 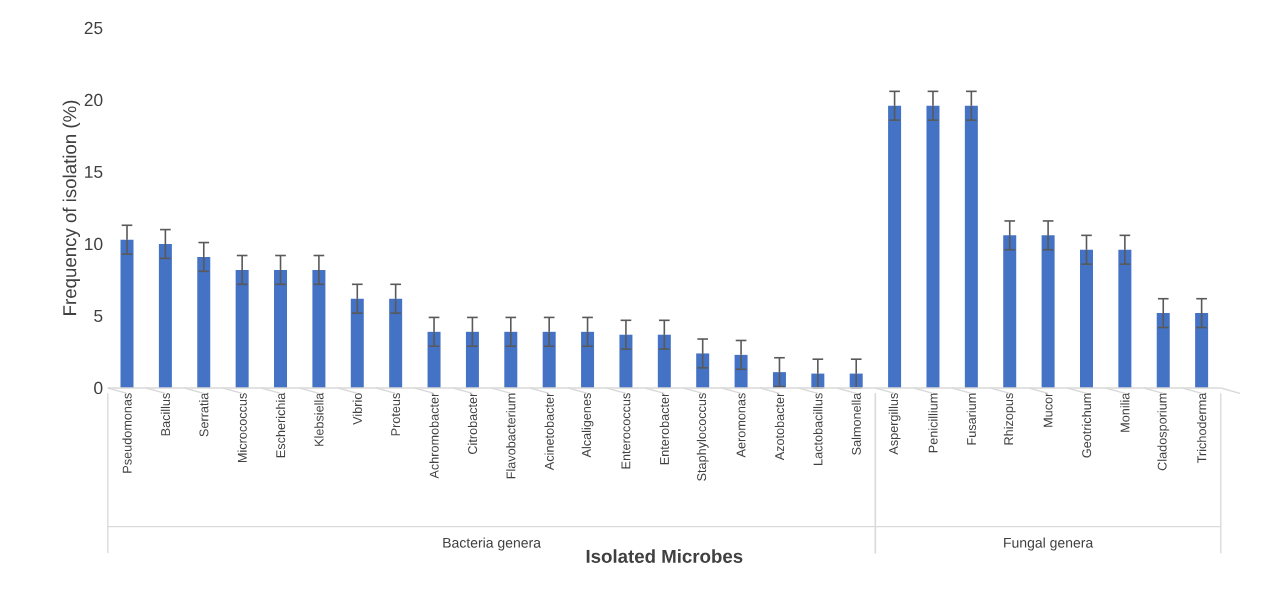 I want to click on x-tick-label: Monilia, so click(x=1125, y=412).